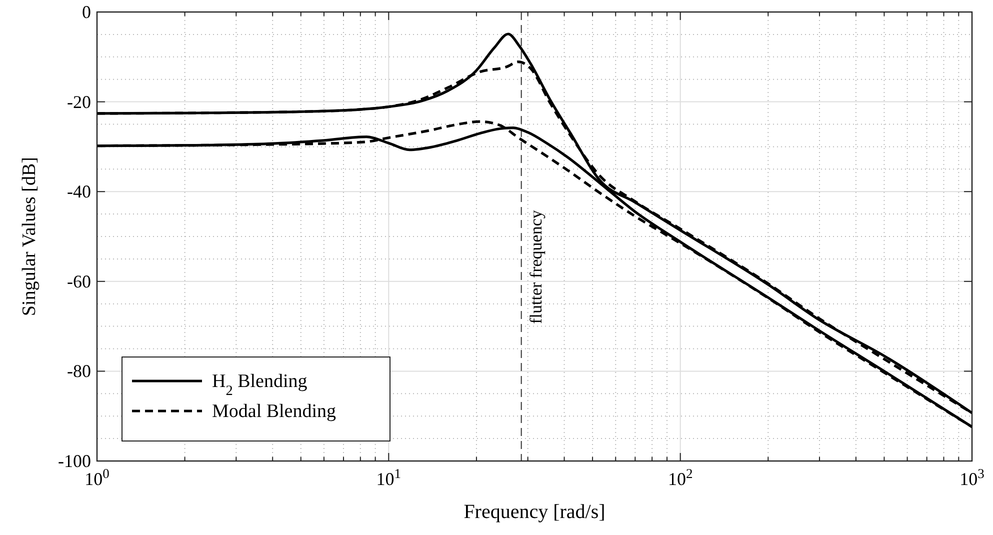 The width and height of the screenshot is (993, 535). What do you see at coordinates (86, 12) in the screenshot?
I see `y-tick-label: 0` at bounding box center [86, 12].